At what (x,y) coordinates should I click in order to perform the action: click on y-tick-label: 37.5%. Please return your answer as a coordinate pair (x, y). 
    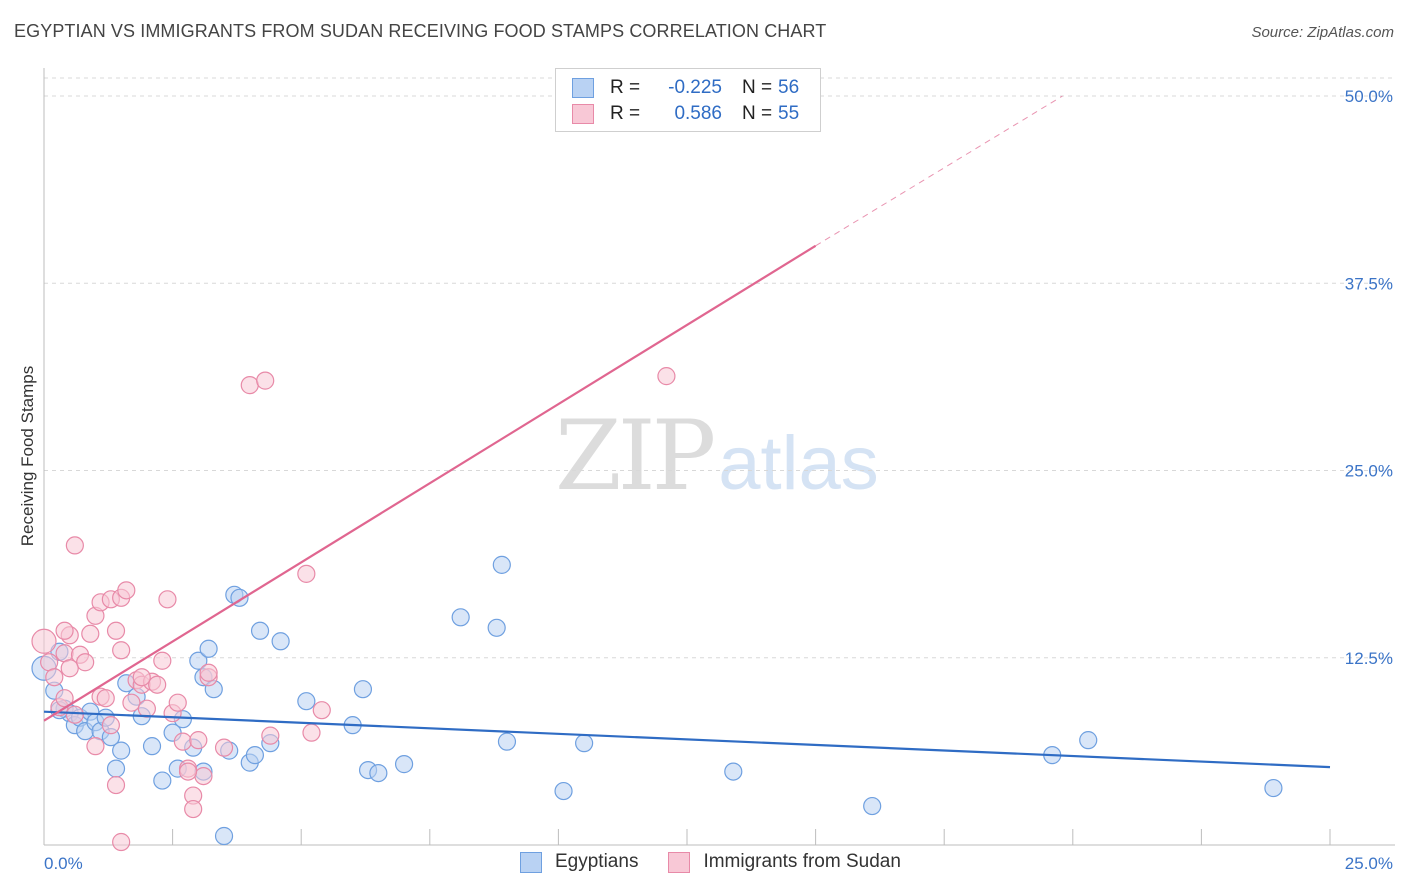
    Looking at the image, I should click on (1369, 283).